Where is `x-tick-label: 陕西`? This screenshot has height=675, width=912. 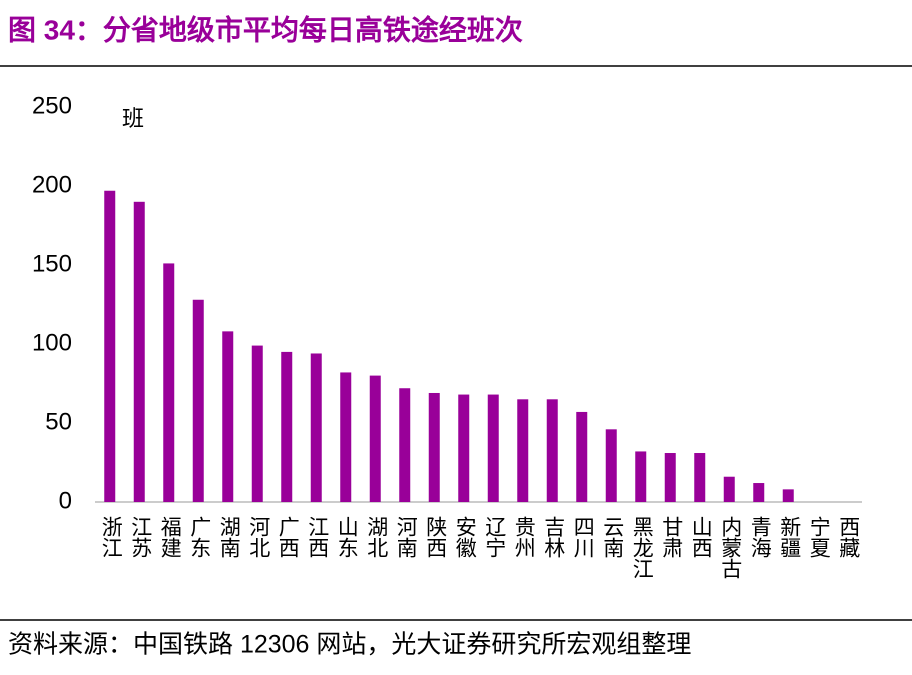 x-tick-label: 陕西 is located at coordinates (435, 537).